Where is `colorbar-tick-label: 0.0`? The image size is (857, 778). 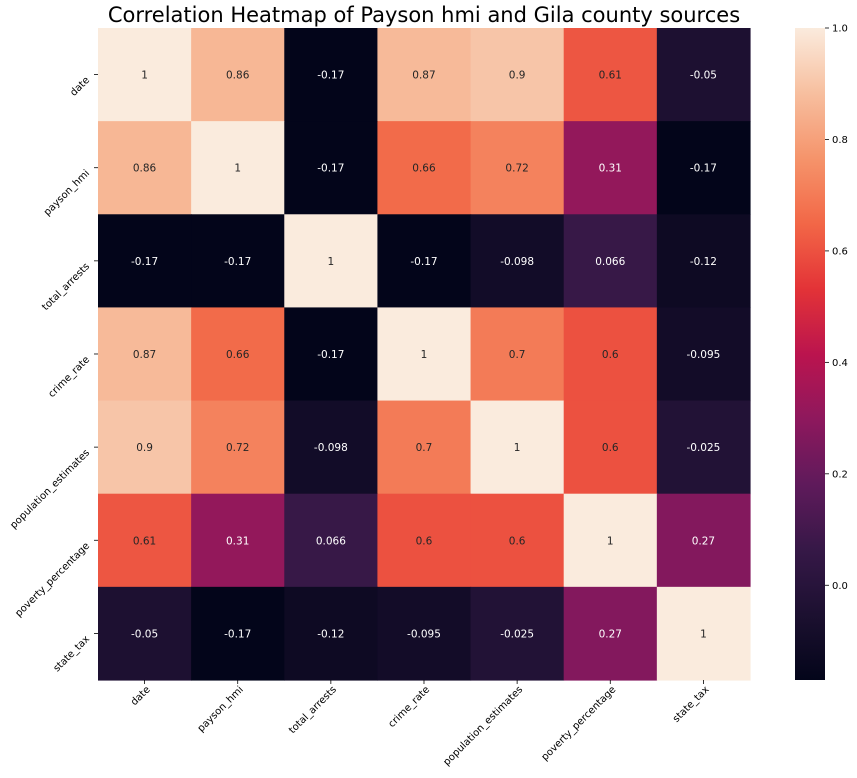 colorbar-tick-label: 0.0 is located at coordinates (840, 586).